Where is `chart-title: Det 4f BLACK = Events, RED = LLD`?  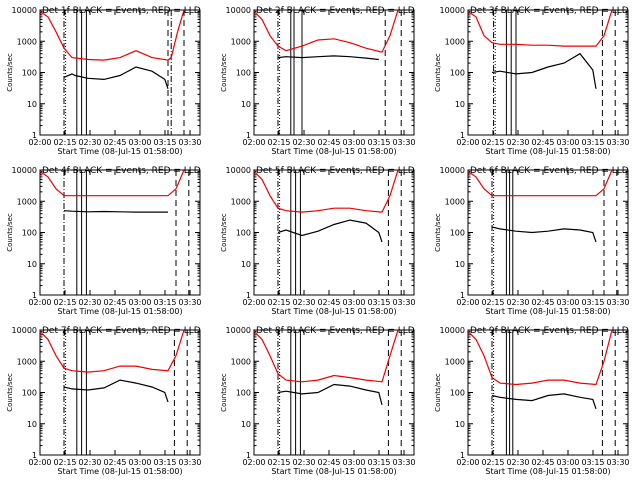
chart-title: Det 4f BLACK = Events, RED = LLD is located at coordinates (121, 171).